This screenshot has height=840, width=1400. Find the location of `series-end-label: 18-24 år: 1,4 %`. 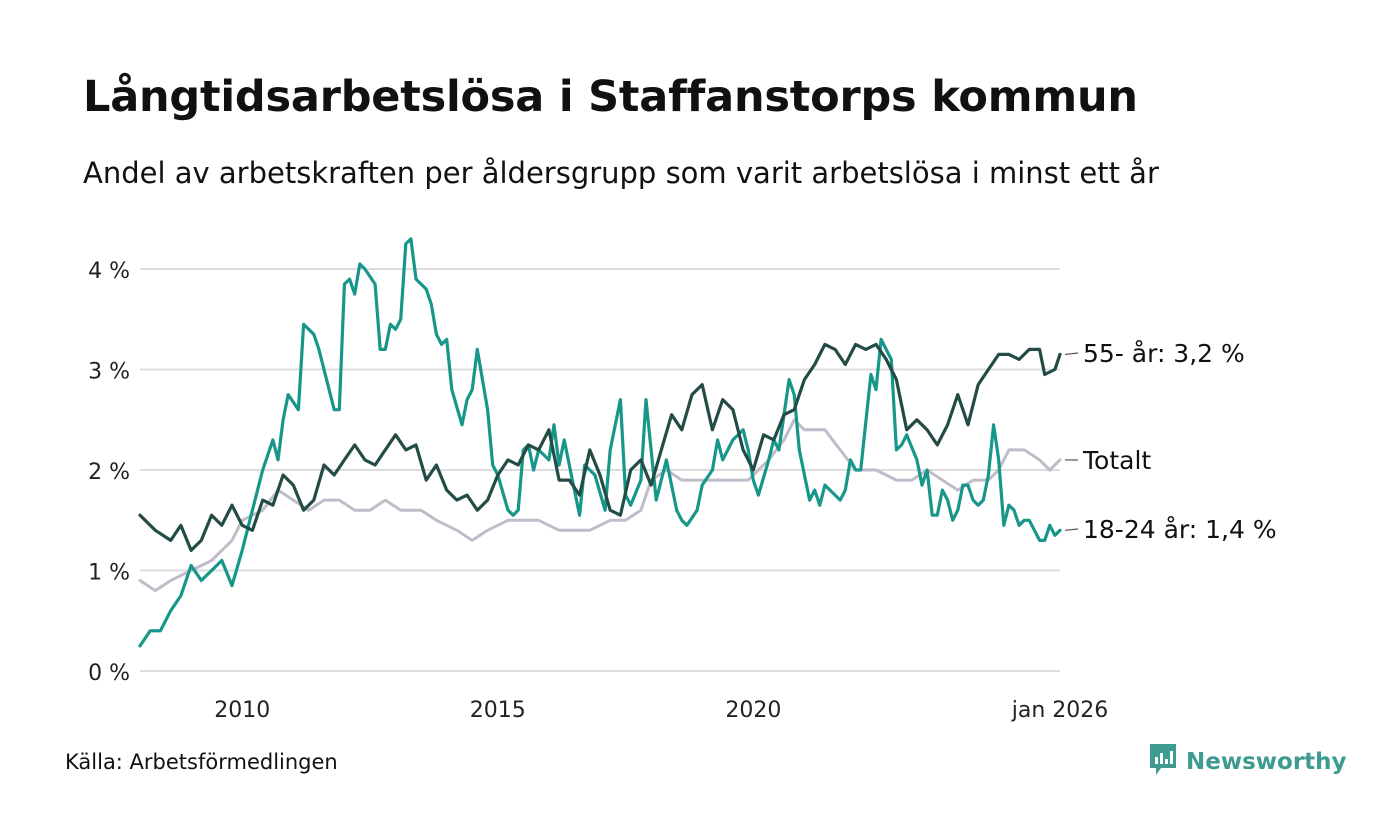

series-end-label: 18-24 år: 1,4 % is located at coordinates (1180, 529).